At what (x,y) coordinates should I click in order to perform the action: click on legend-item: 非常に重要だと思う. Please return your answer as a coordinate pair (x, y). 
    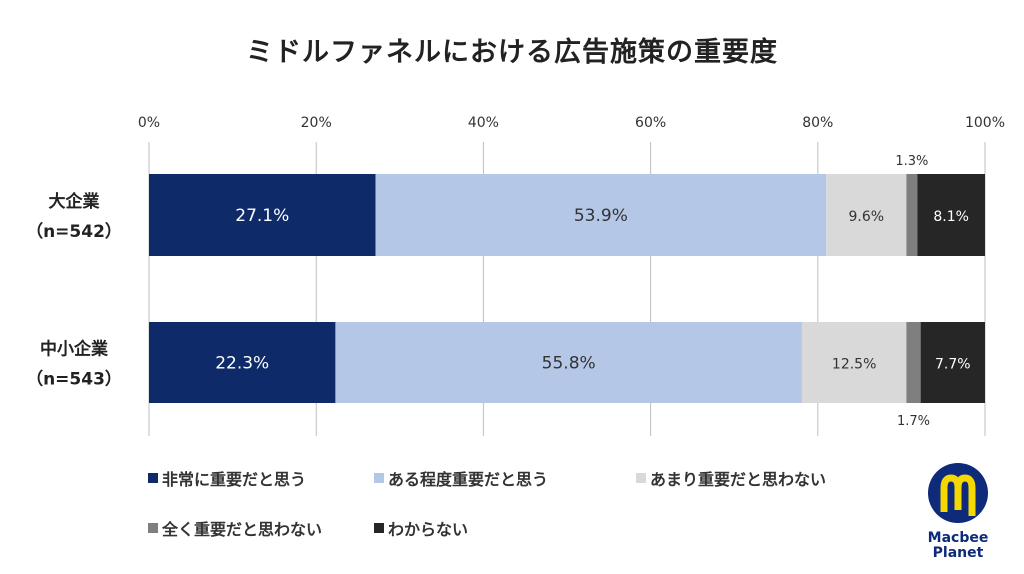
    Looking at the image, I should click on (227, 478).